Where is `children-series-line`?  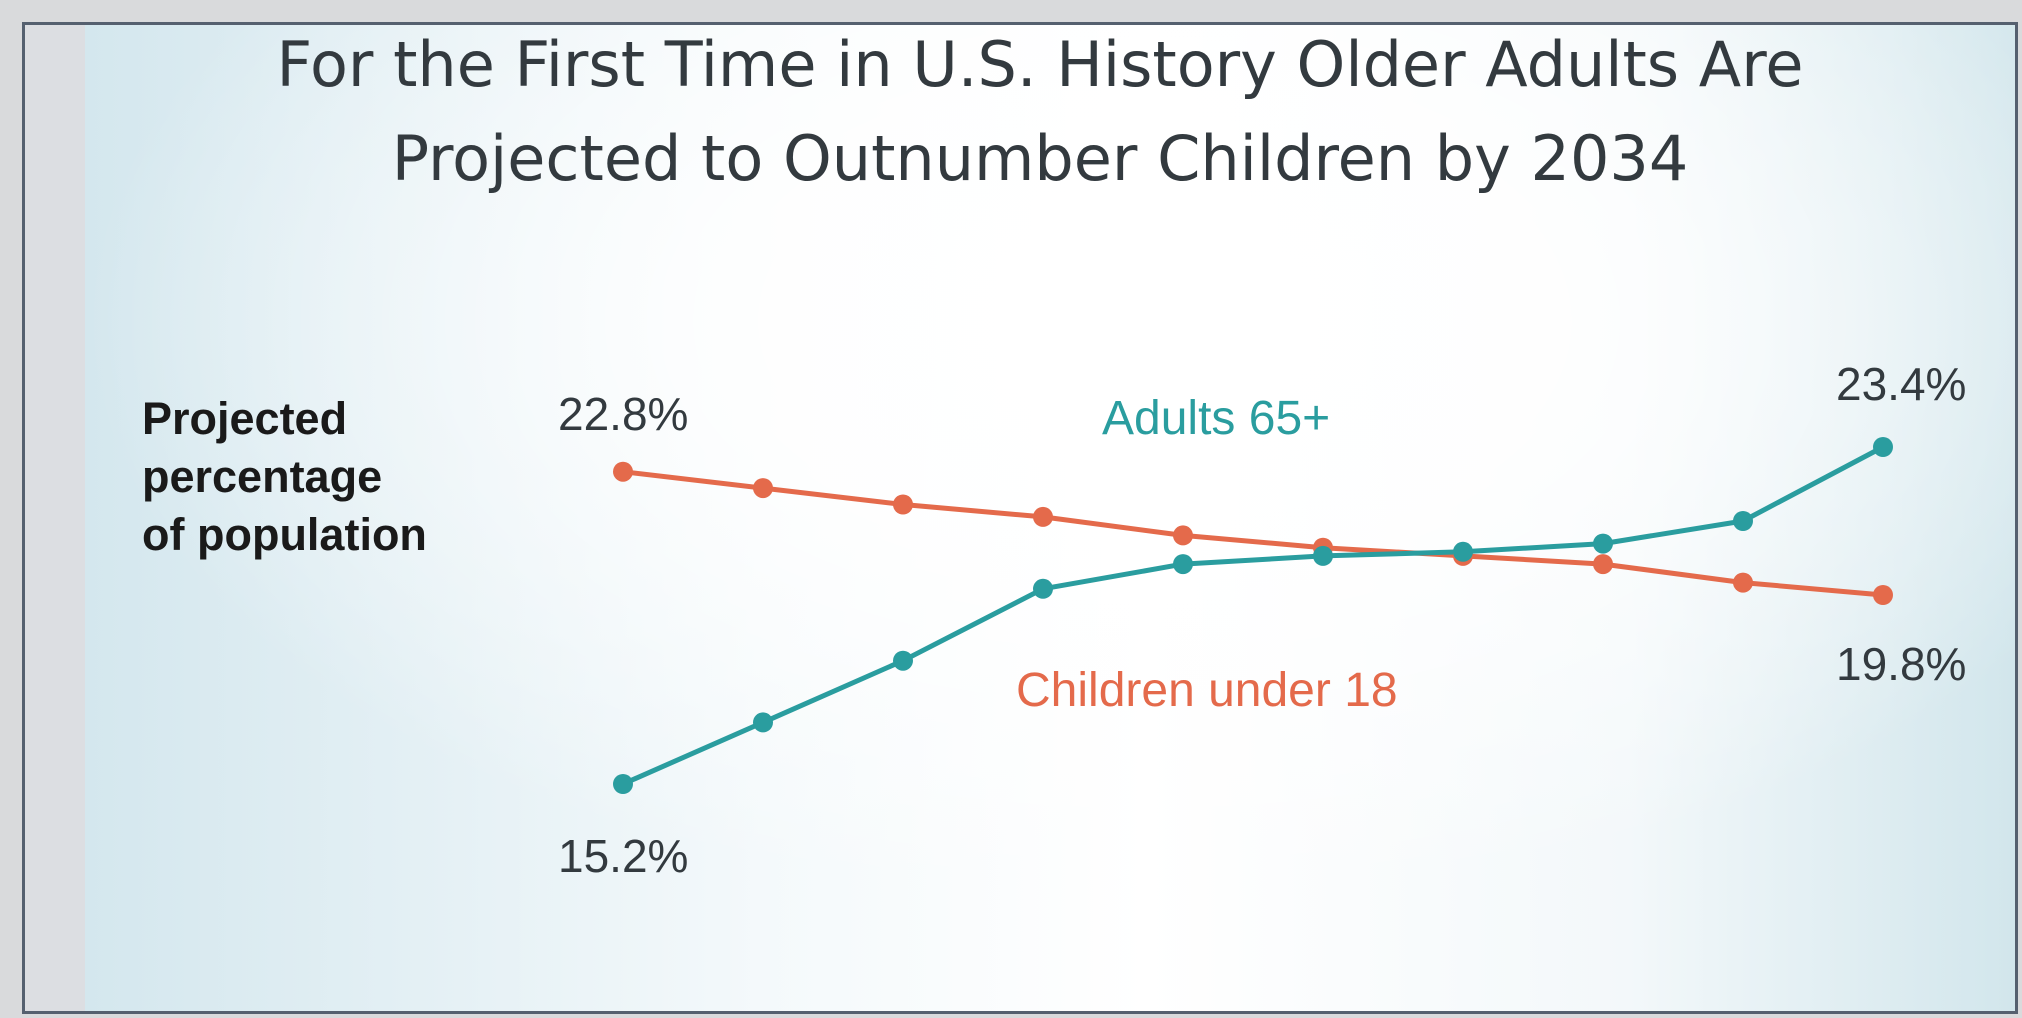
children-series-line is located at coordinates (1253, 533).